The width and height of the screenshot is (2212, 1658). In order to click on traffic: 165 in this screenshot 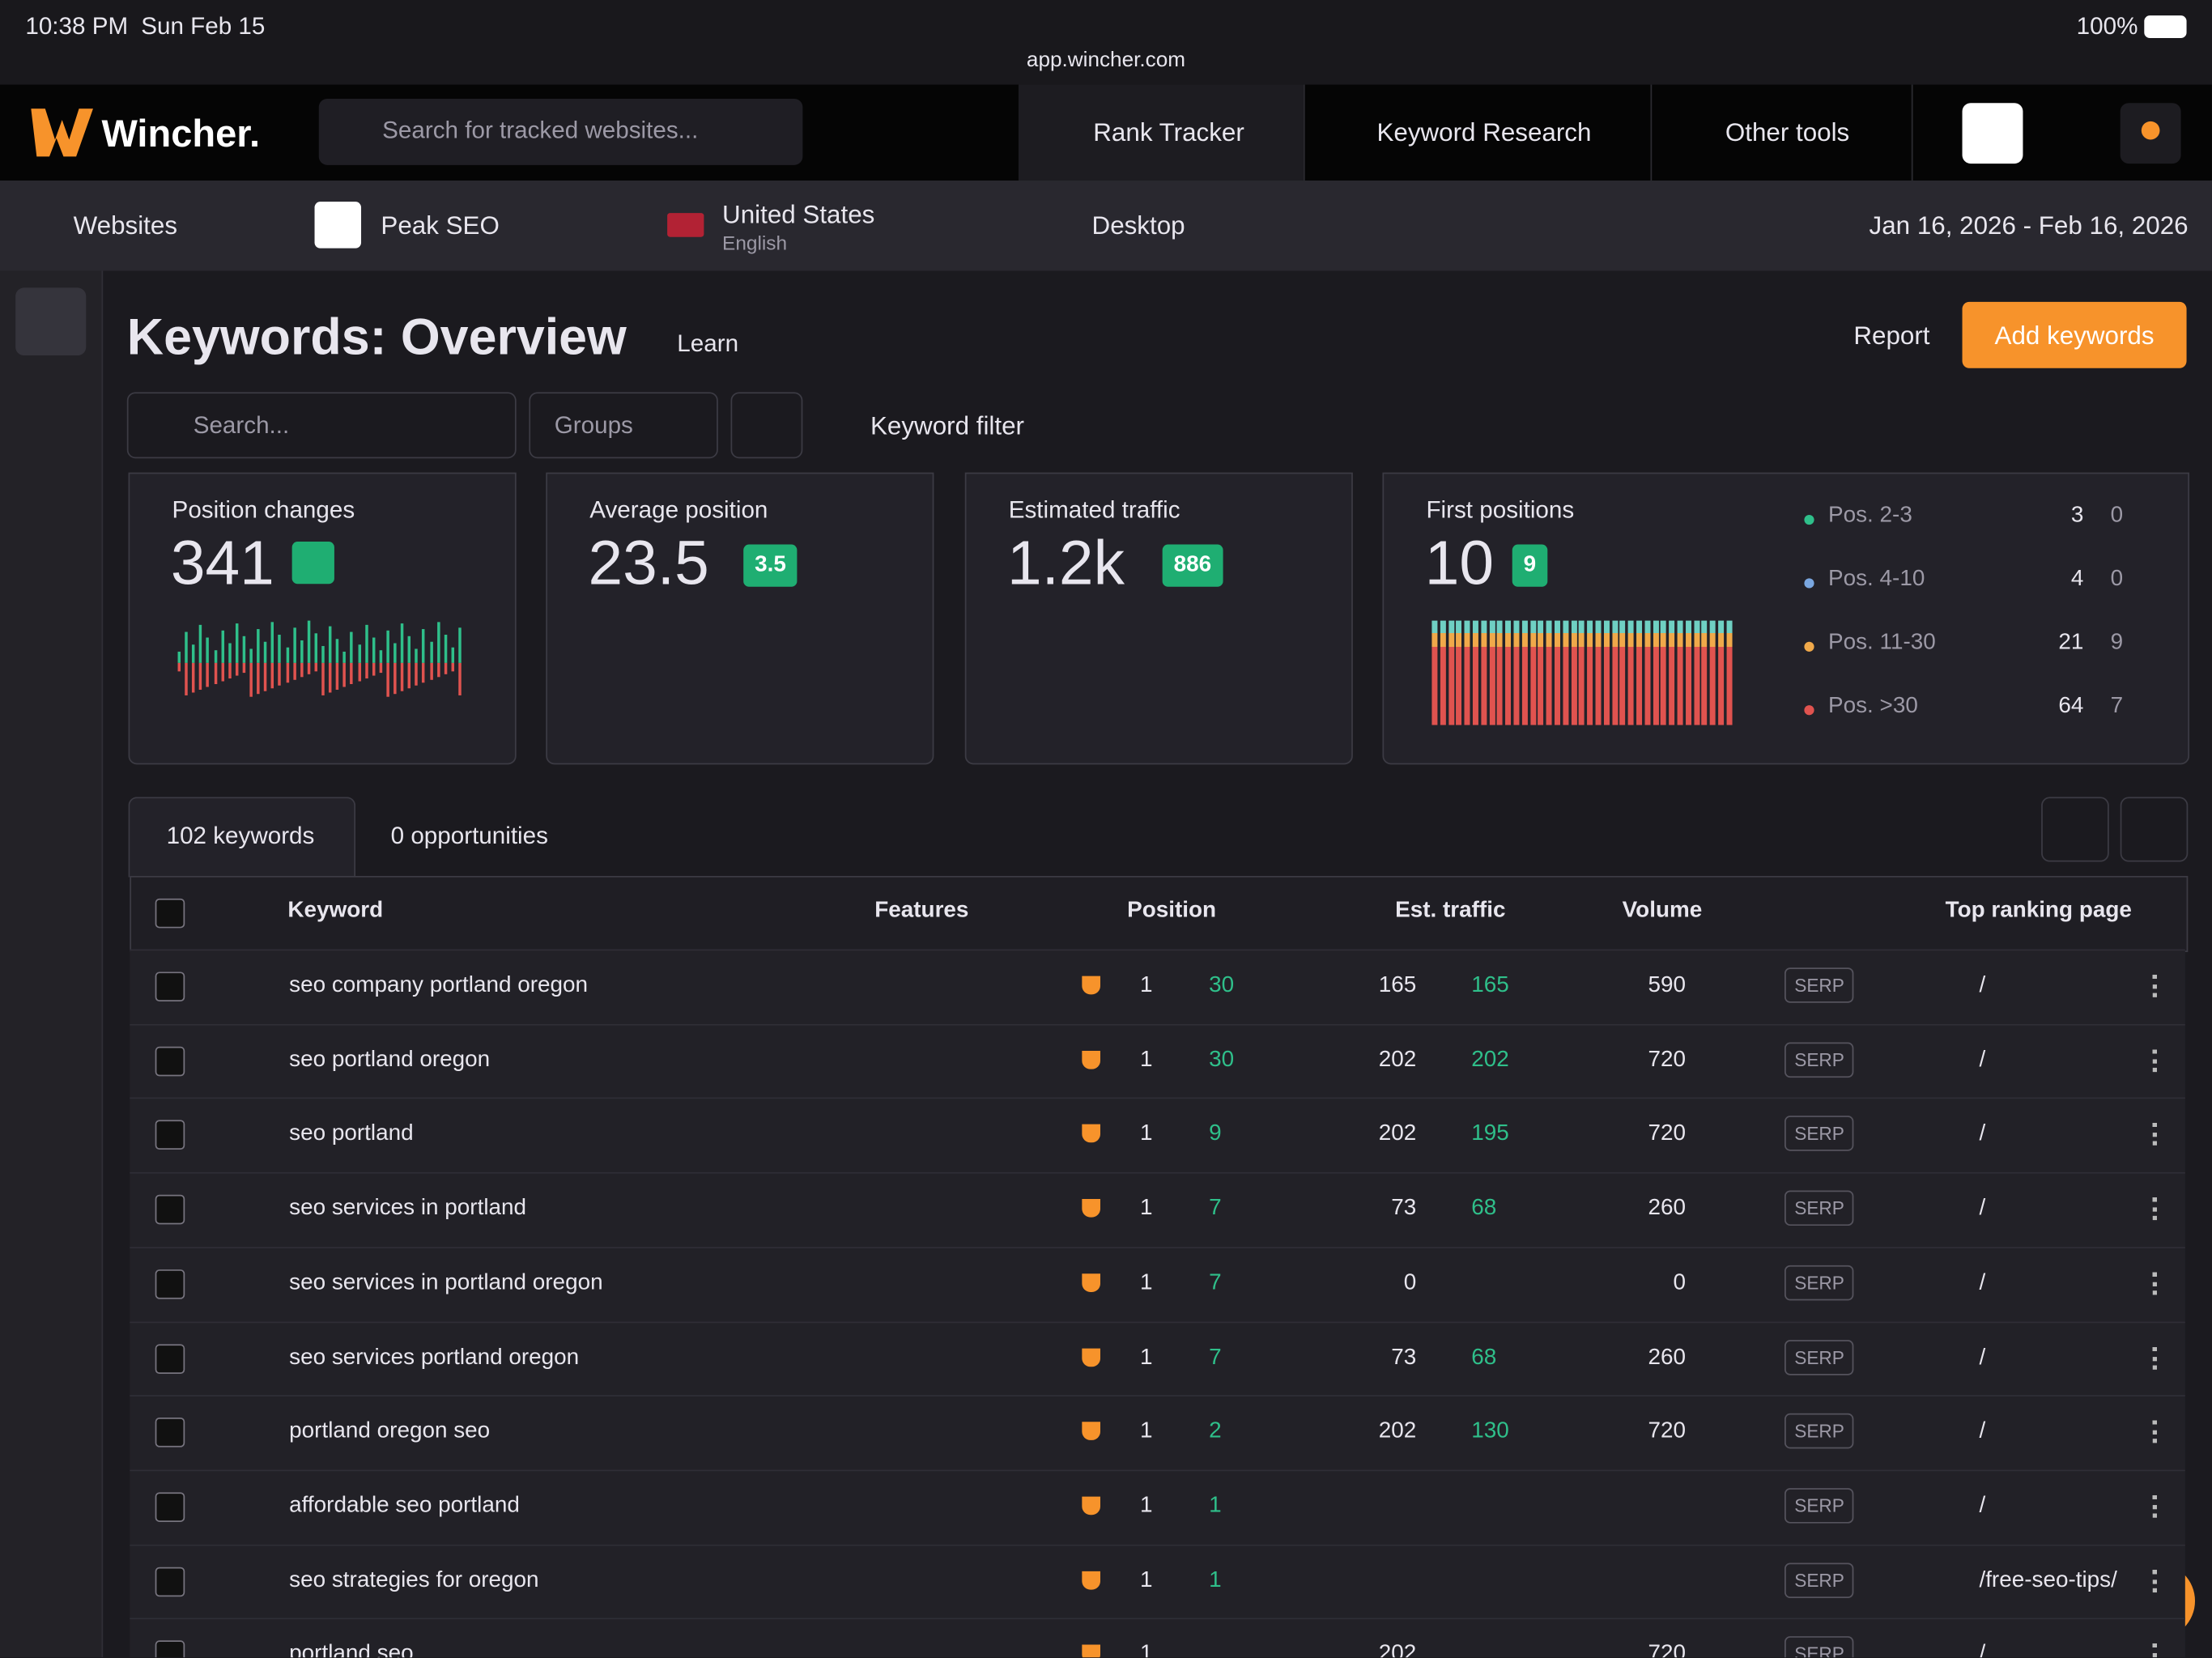, I will do `click(1398, 985)`.